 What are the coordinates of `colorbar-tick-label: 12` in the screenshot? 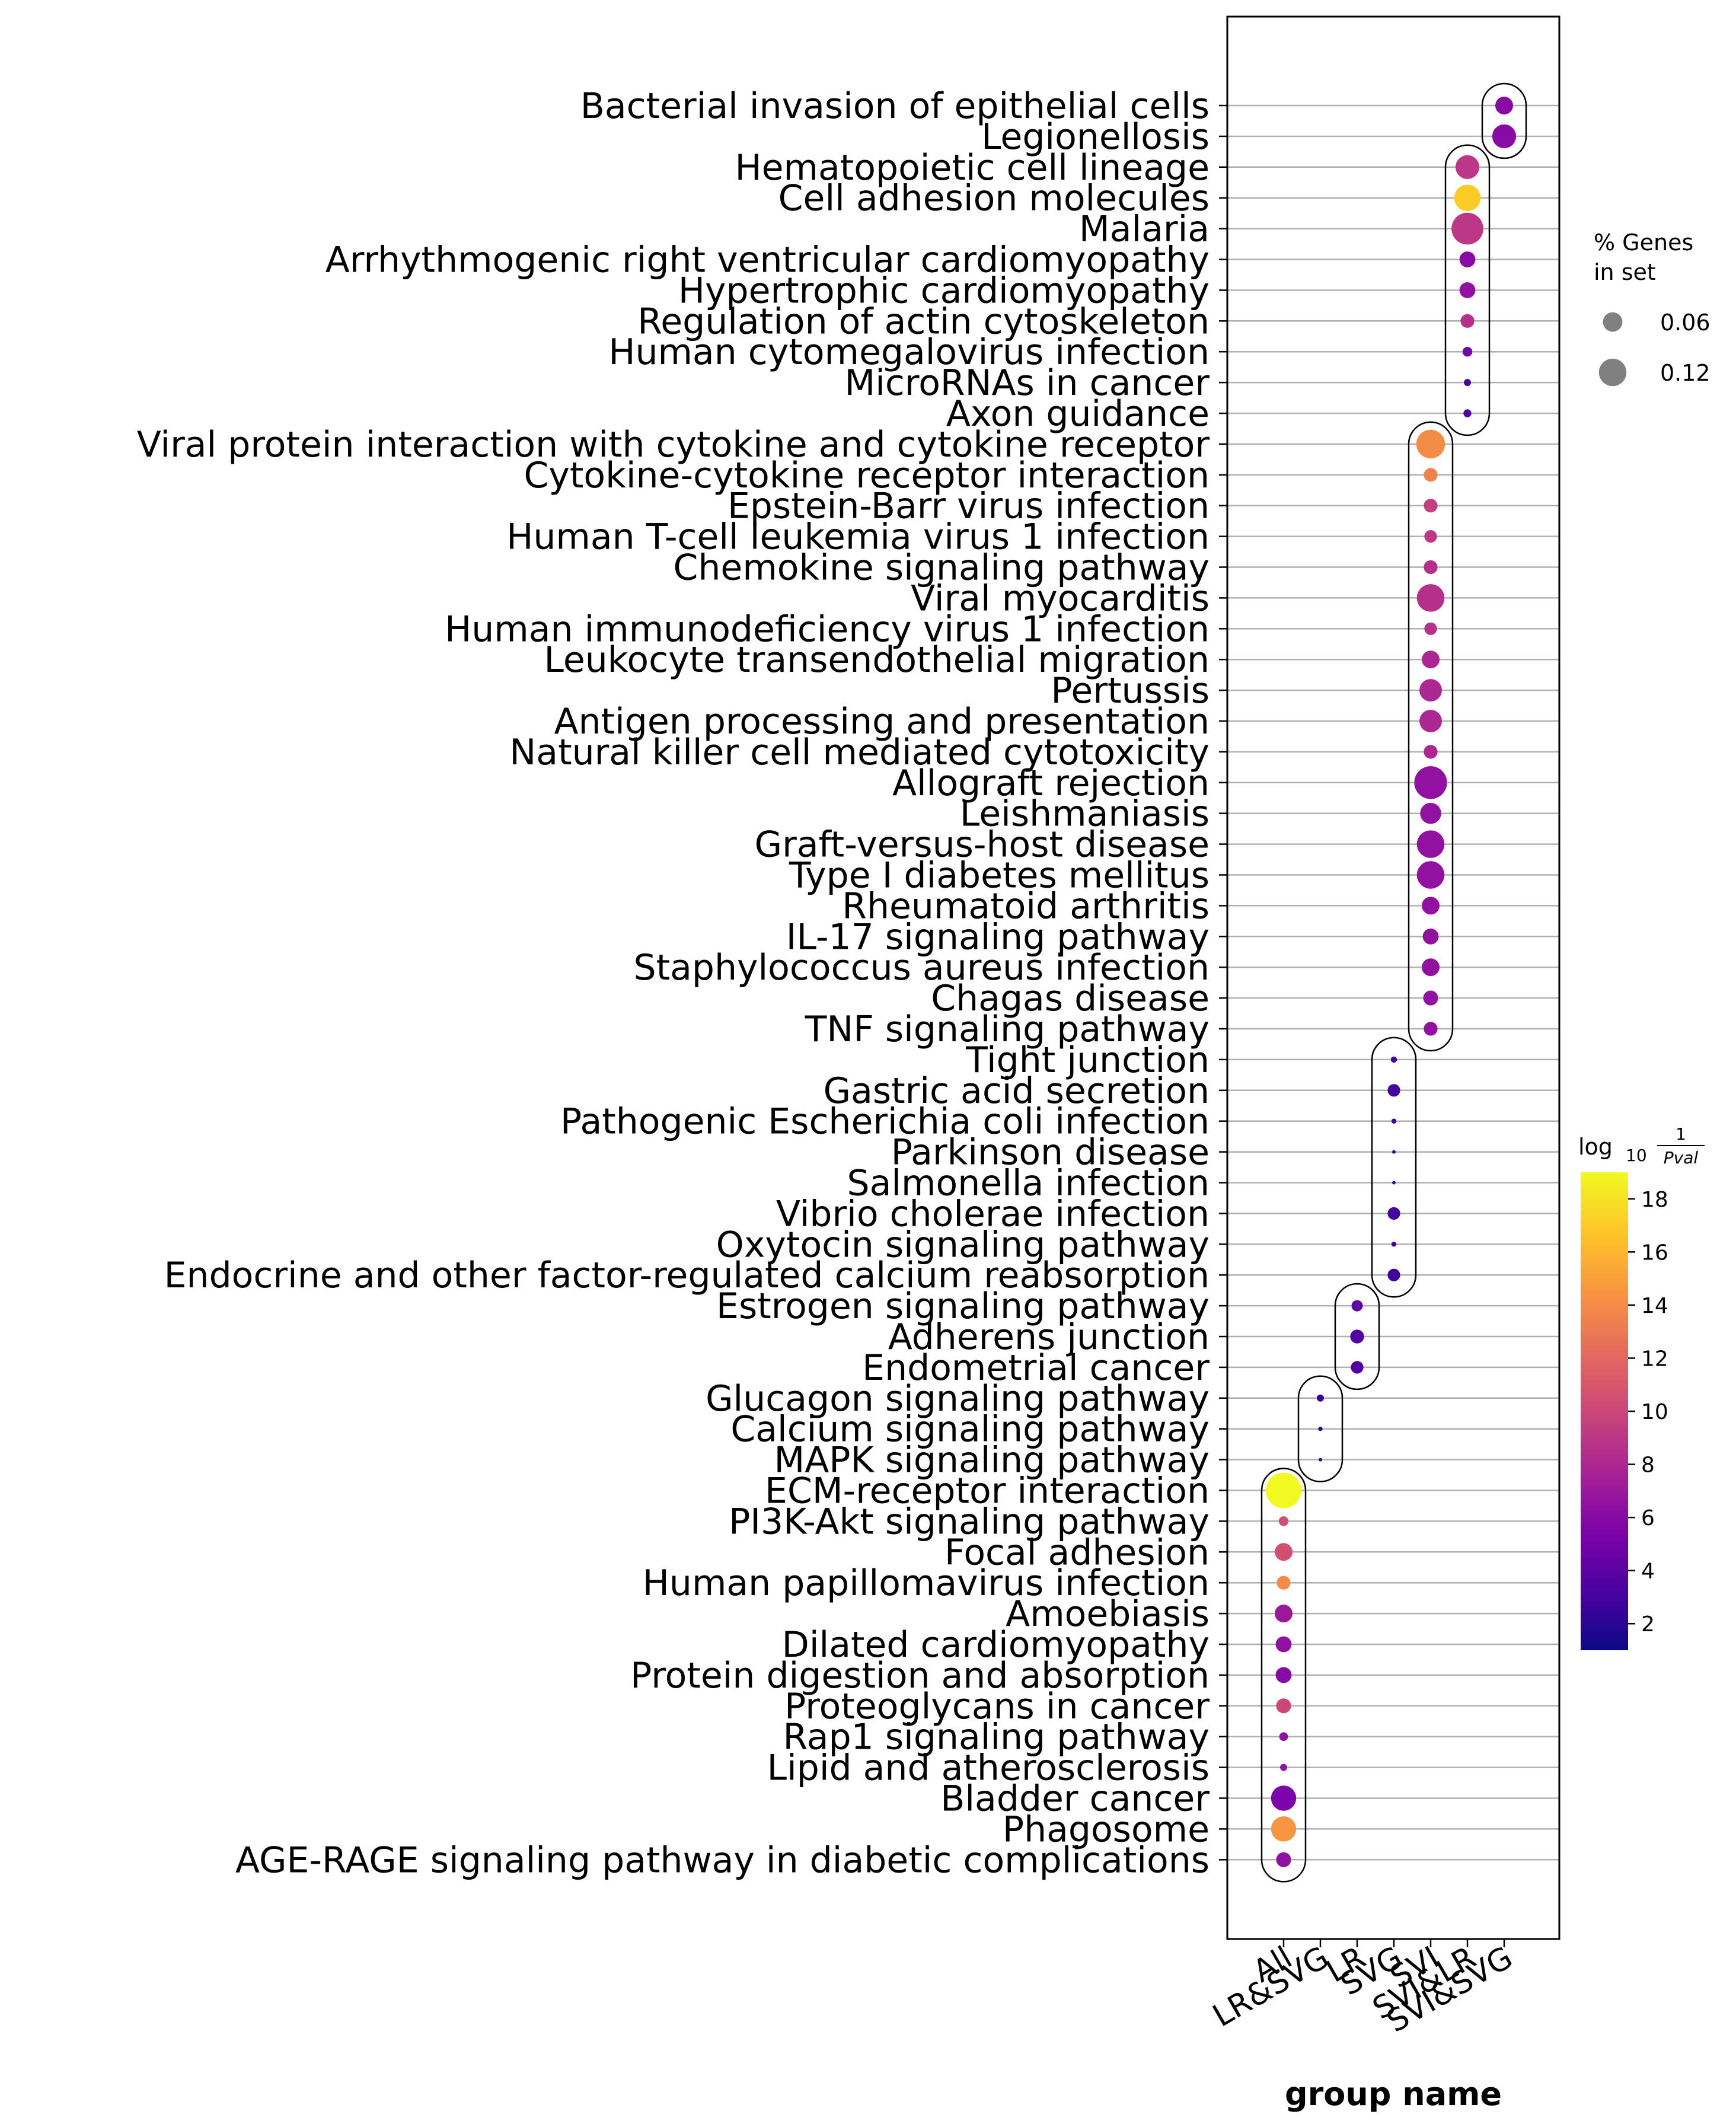 It's located at (1654, 1359).